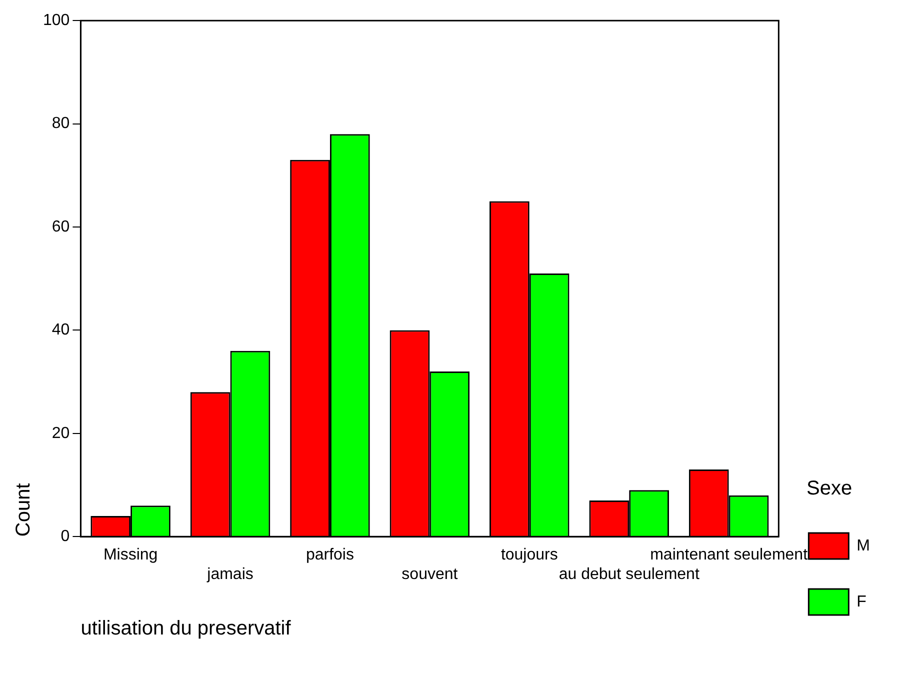 The width and height of the screenshot is (898, 673). I want to click on x-tick-label: jamais, so click(230, 574).